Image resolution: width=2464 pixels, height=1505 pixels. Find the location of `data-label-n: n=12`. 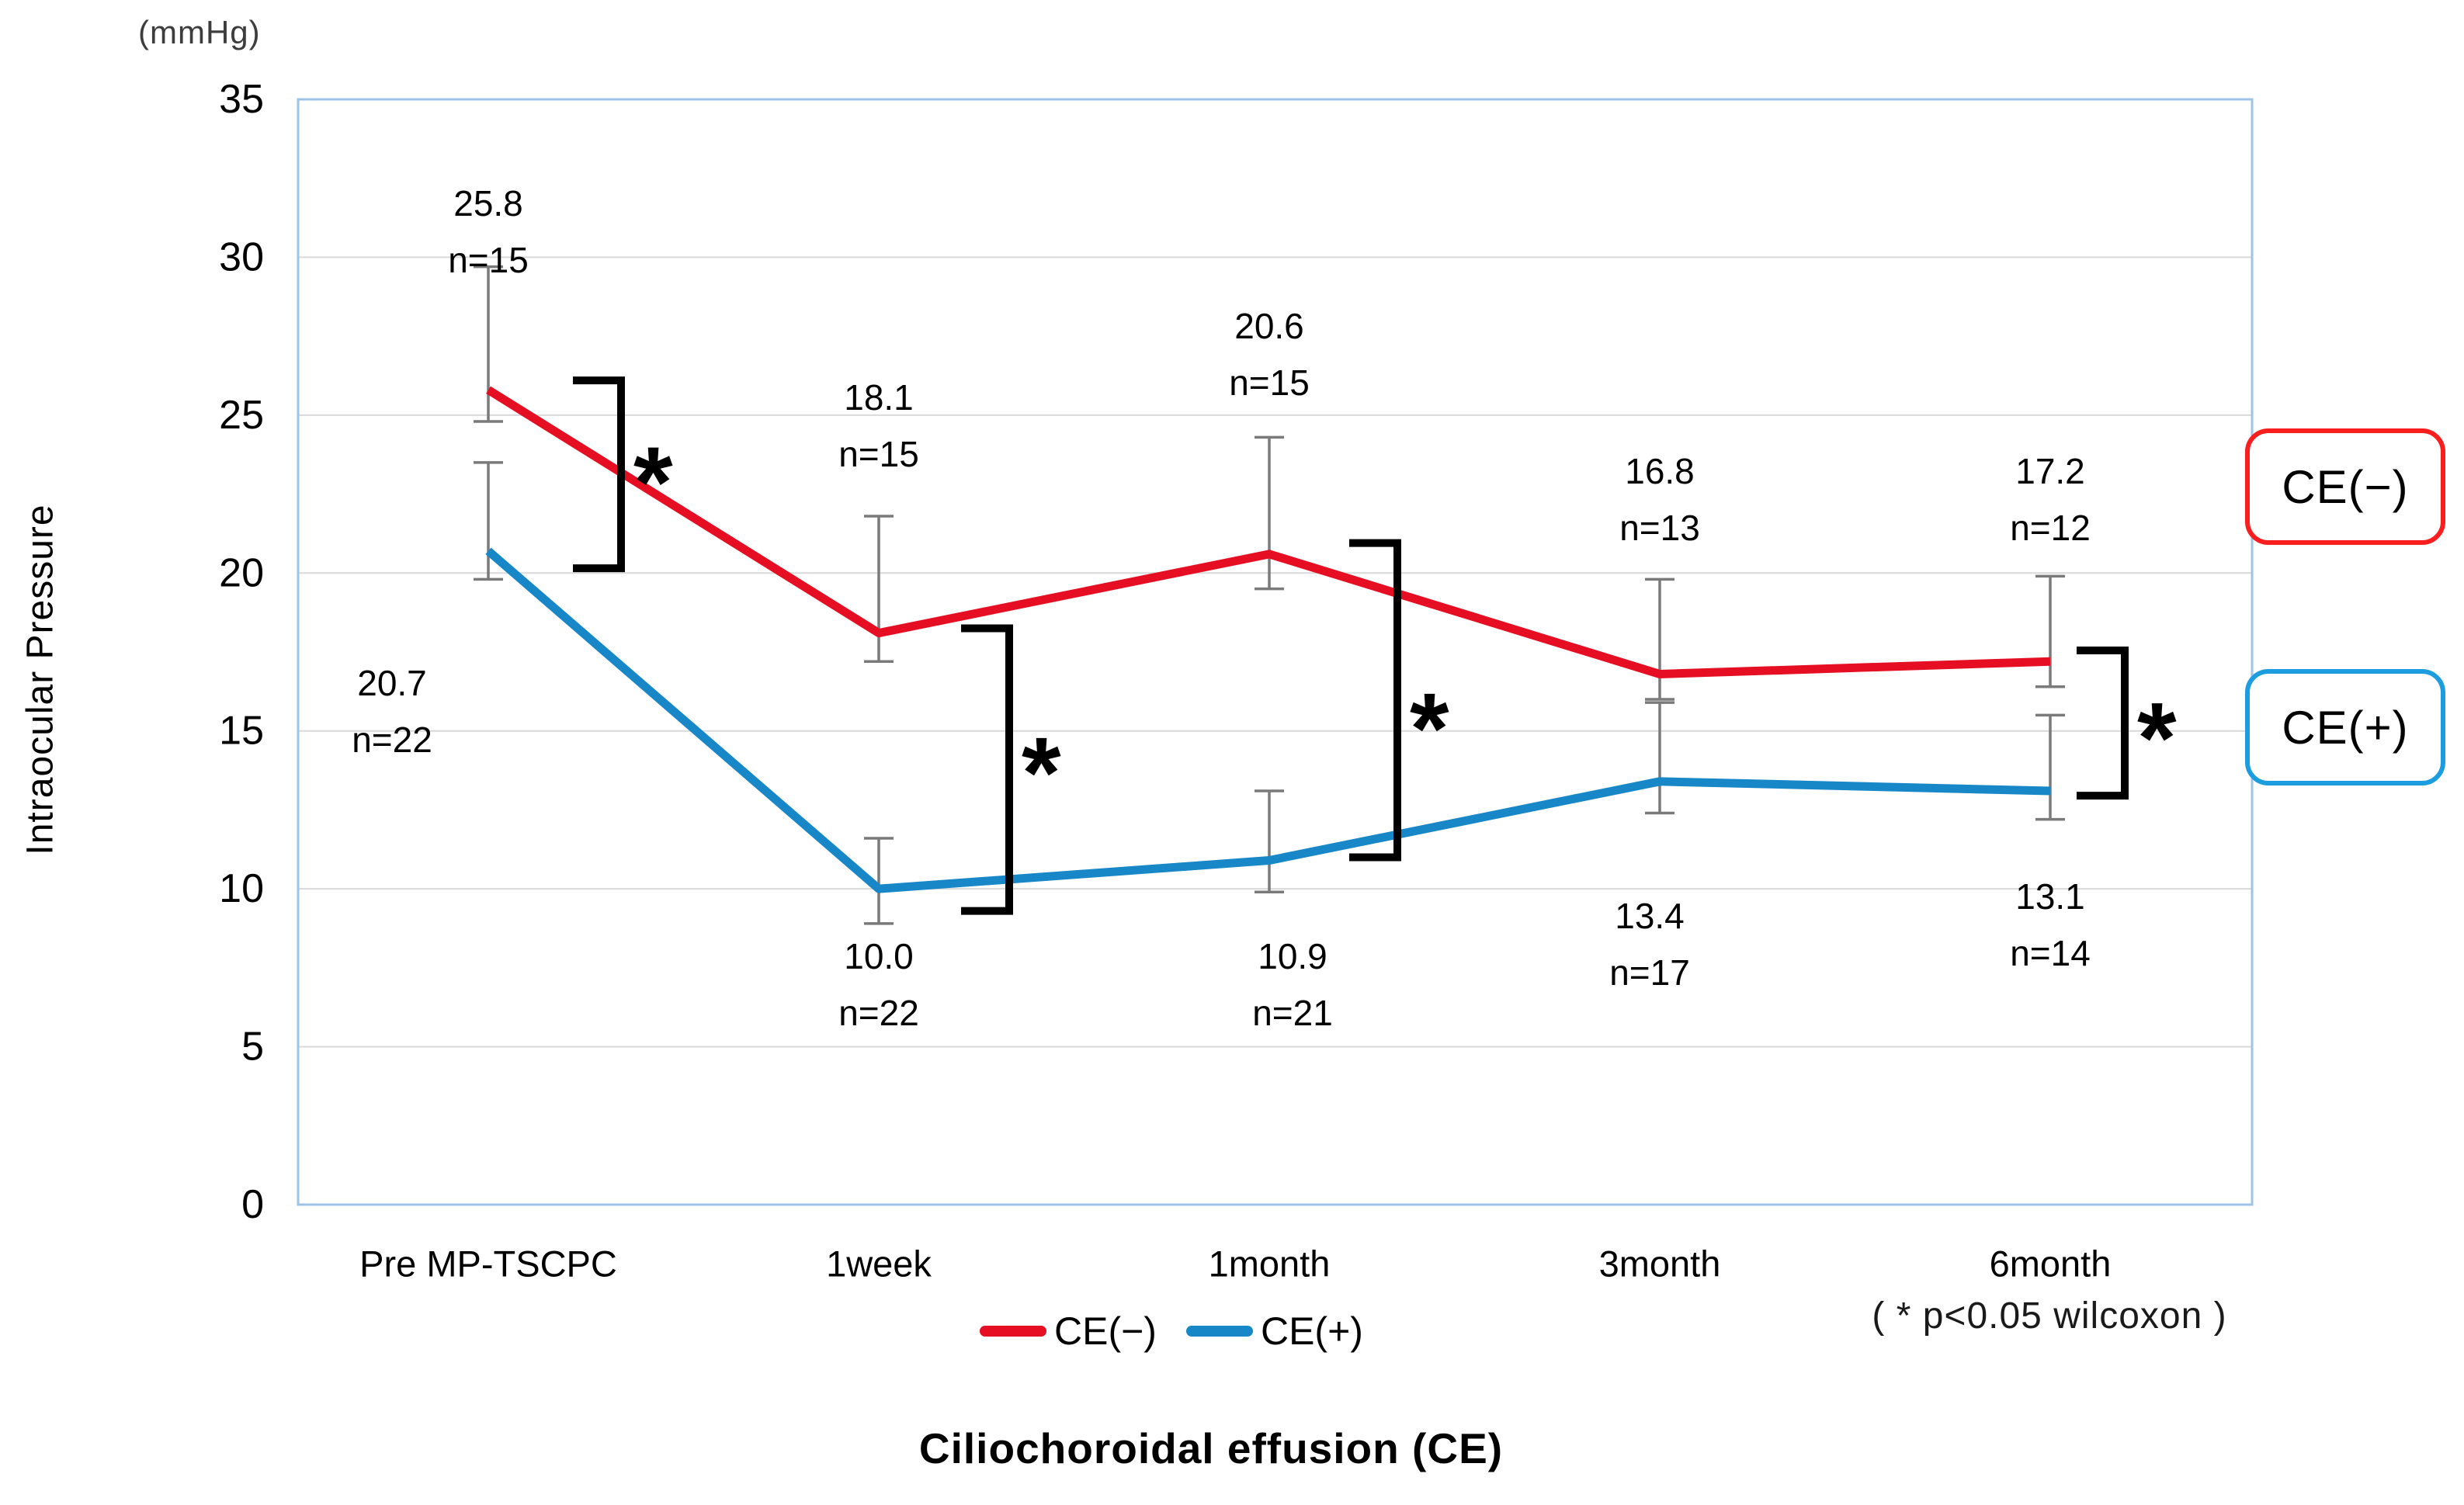

data-label-n: n=12 is located at coordinates (2050, 528).